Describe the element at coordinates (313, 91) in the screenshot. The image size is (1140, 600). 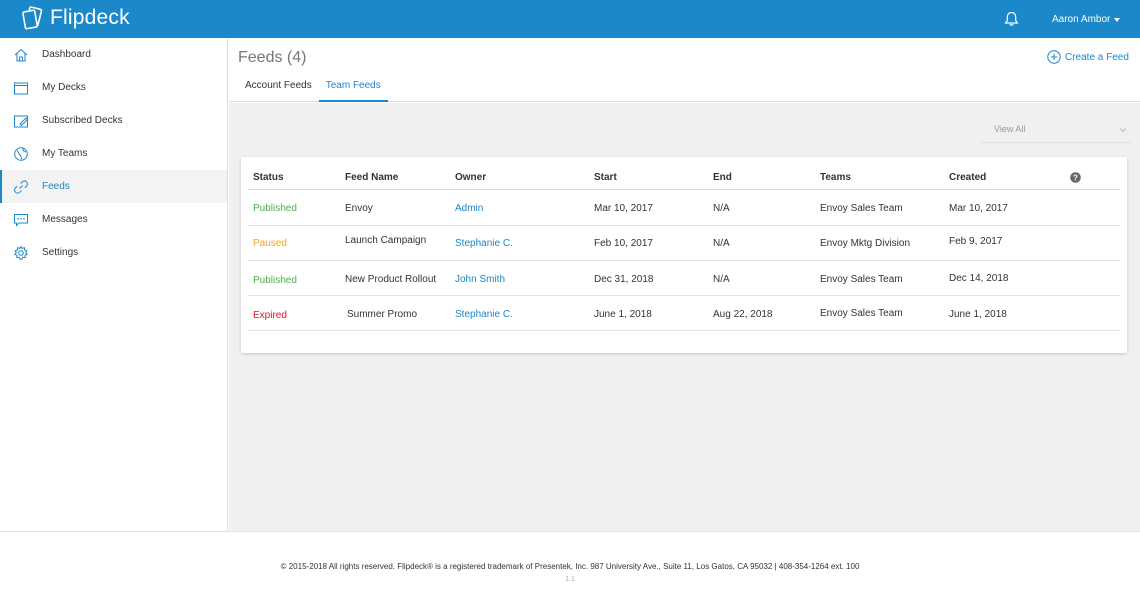
I see `feed-tabs: Account Feeds Team Feeds` at that location.